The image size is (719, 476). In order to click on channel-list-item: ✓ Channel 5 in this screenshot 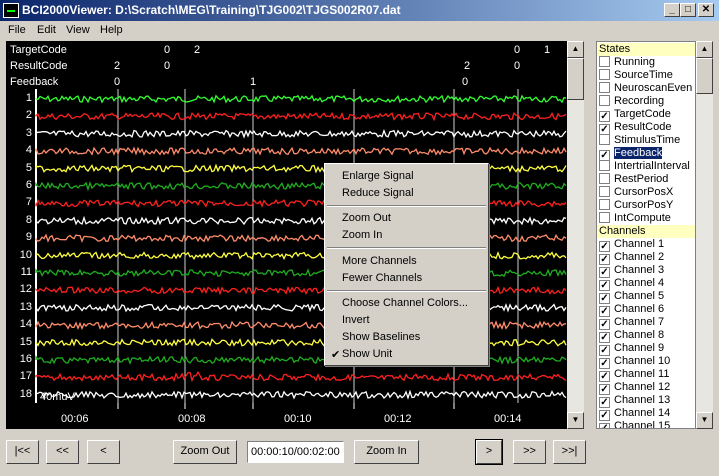, I will do `click(647, 297)`.